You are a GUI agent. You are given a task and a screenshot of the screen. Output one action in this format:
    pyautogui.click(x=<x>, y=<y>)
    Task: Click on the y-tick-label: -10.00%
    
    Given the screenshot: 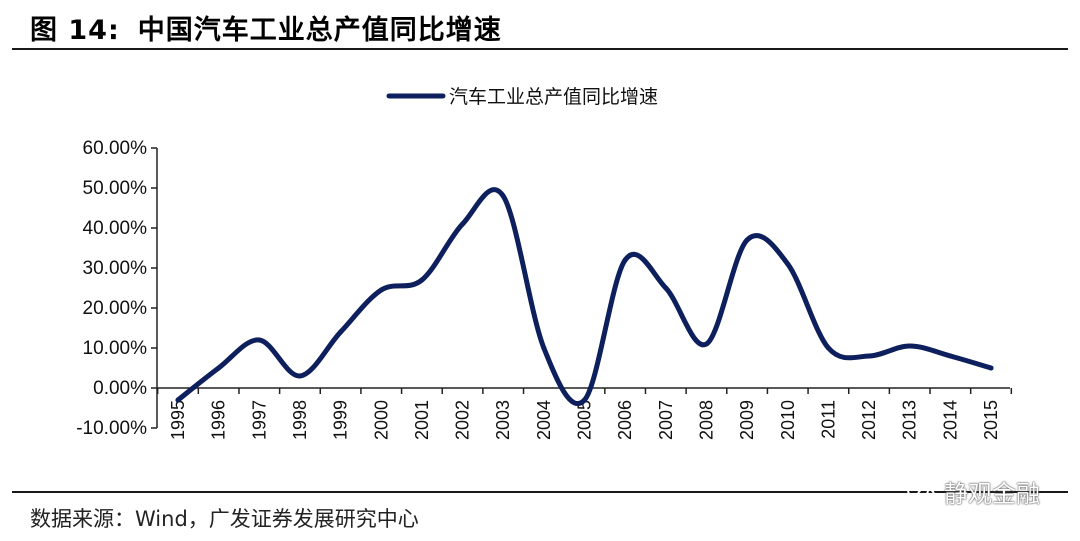 What is the action you would take?
    pyautogui.click(x=111, y=428)
    